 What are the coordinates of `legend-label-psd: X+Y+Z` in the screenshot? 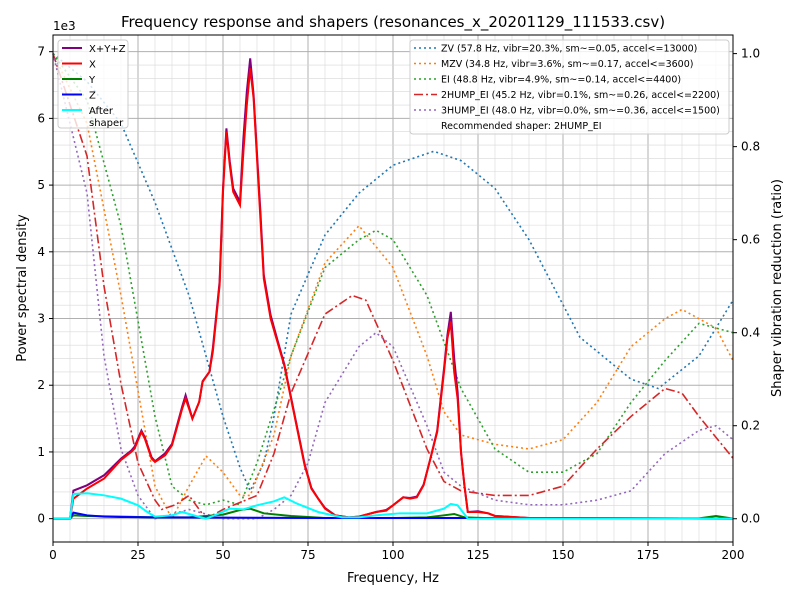 It's located at (107, 49).